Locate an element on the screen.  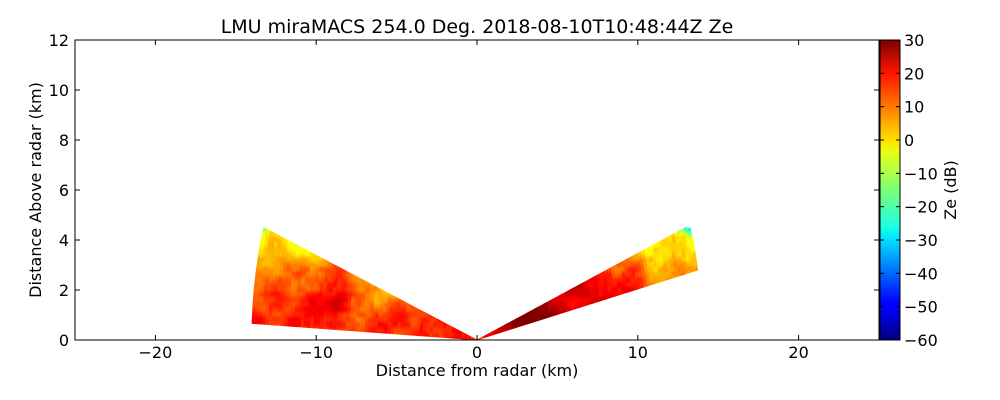
y-tick-label: 6 is located at coordinates (64, 190).